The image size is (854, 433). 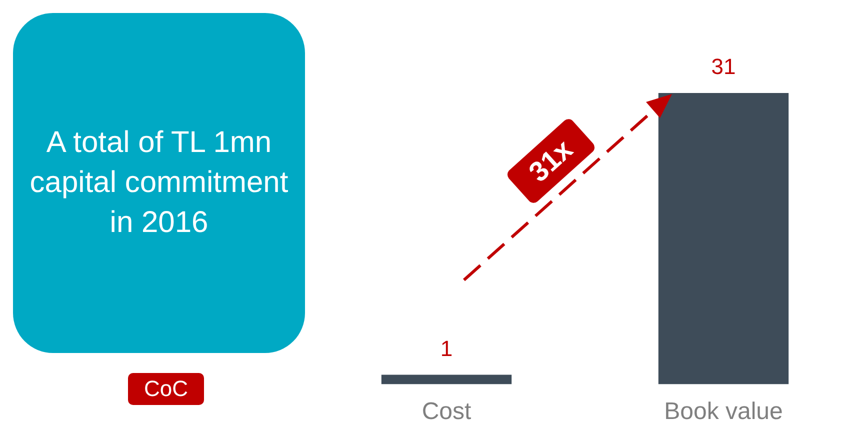 What do you see at coordinates (446, 348) in the screenshot?
I see `data-label: 1` at bounding box center [446, 348].